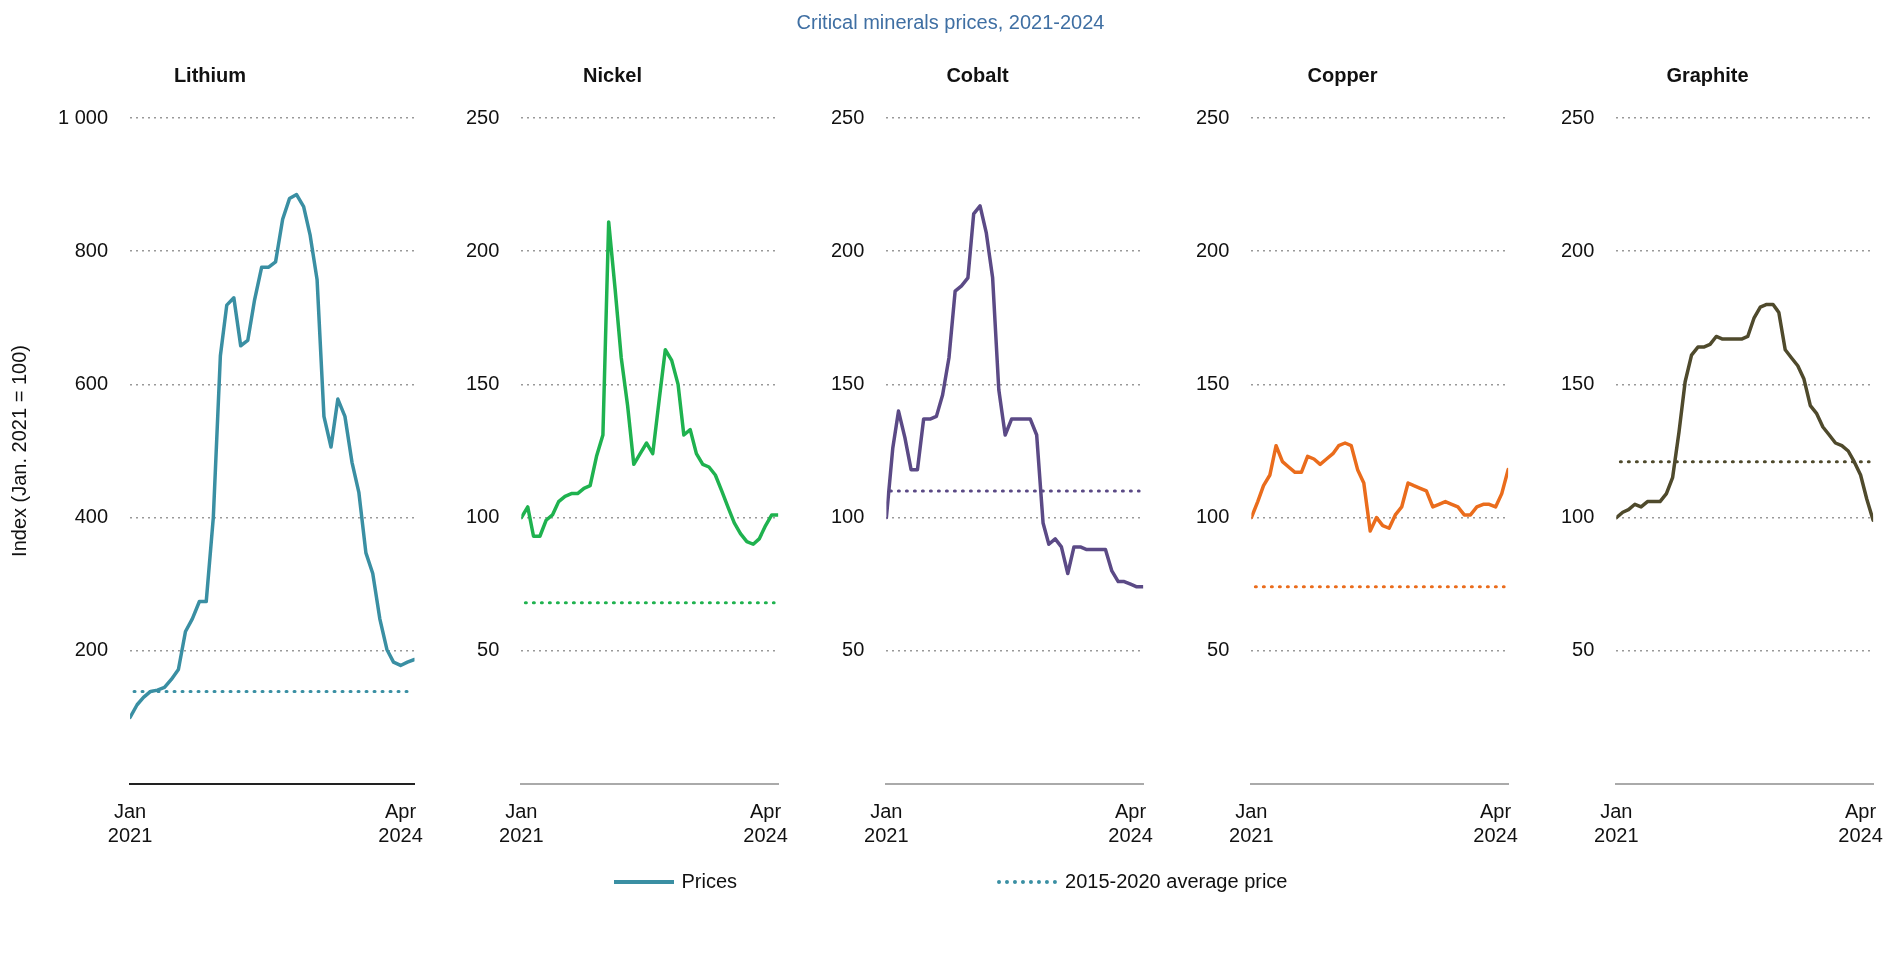 The image size is (1901, 979). What do you see at coordinates (612, 74) in the screenshot?
I see `chart-title: Nickel` at bounding box center [612, 74].